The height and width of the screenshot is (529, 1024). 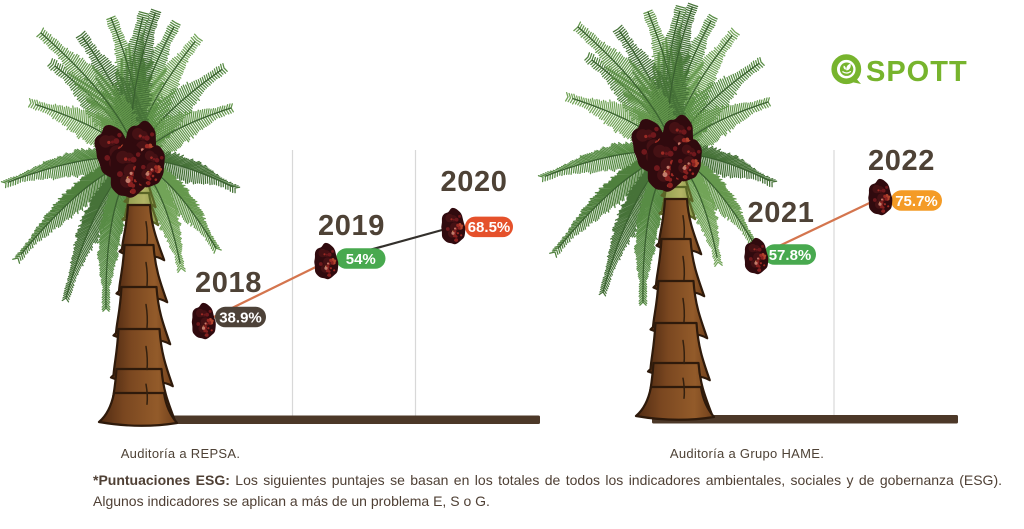 What do you see at coordinates (901, 161) in the screenshot?
I see `svg-text: 2022` at bounding box center [901, 161].